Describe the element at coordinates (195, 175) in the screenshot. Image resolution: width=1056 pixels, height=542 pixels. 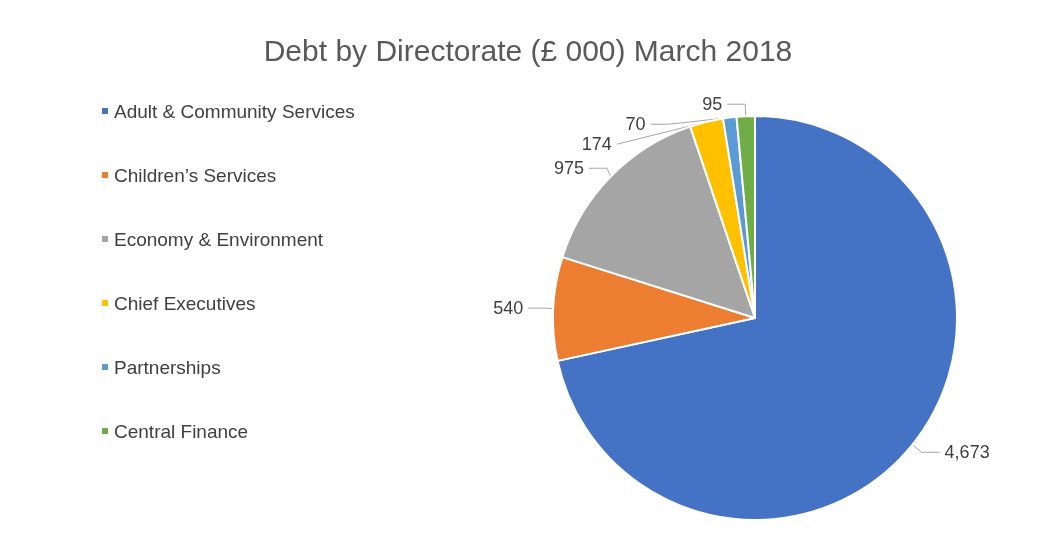
I see `legend-label: Children’s Services` at that location.